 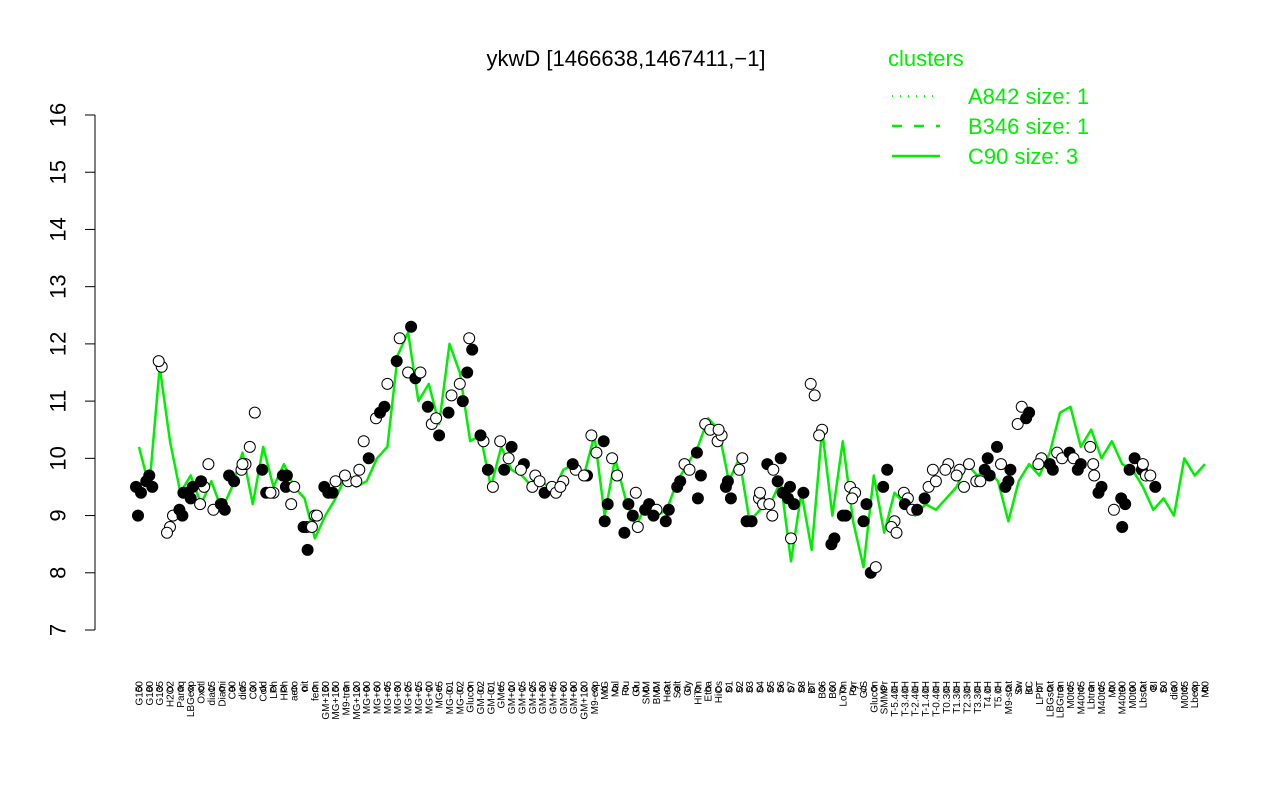 I want to click on x-tick-label: MG+30, so click(x=398, y=698).